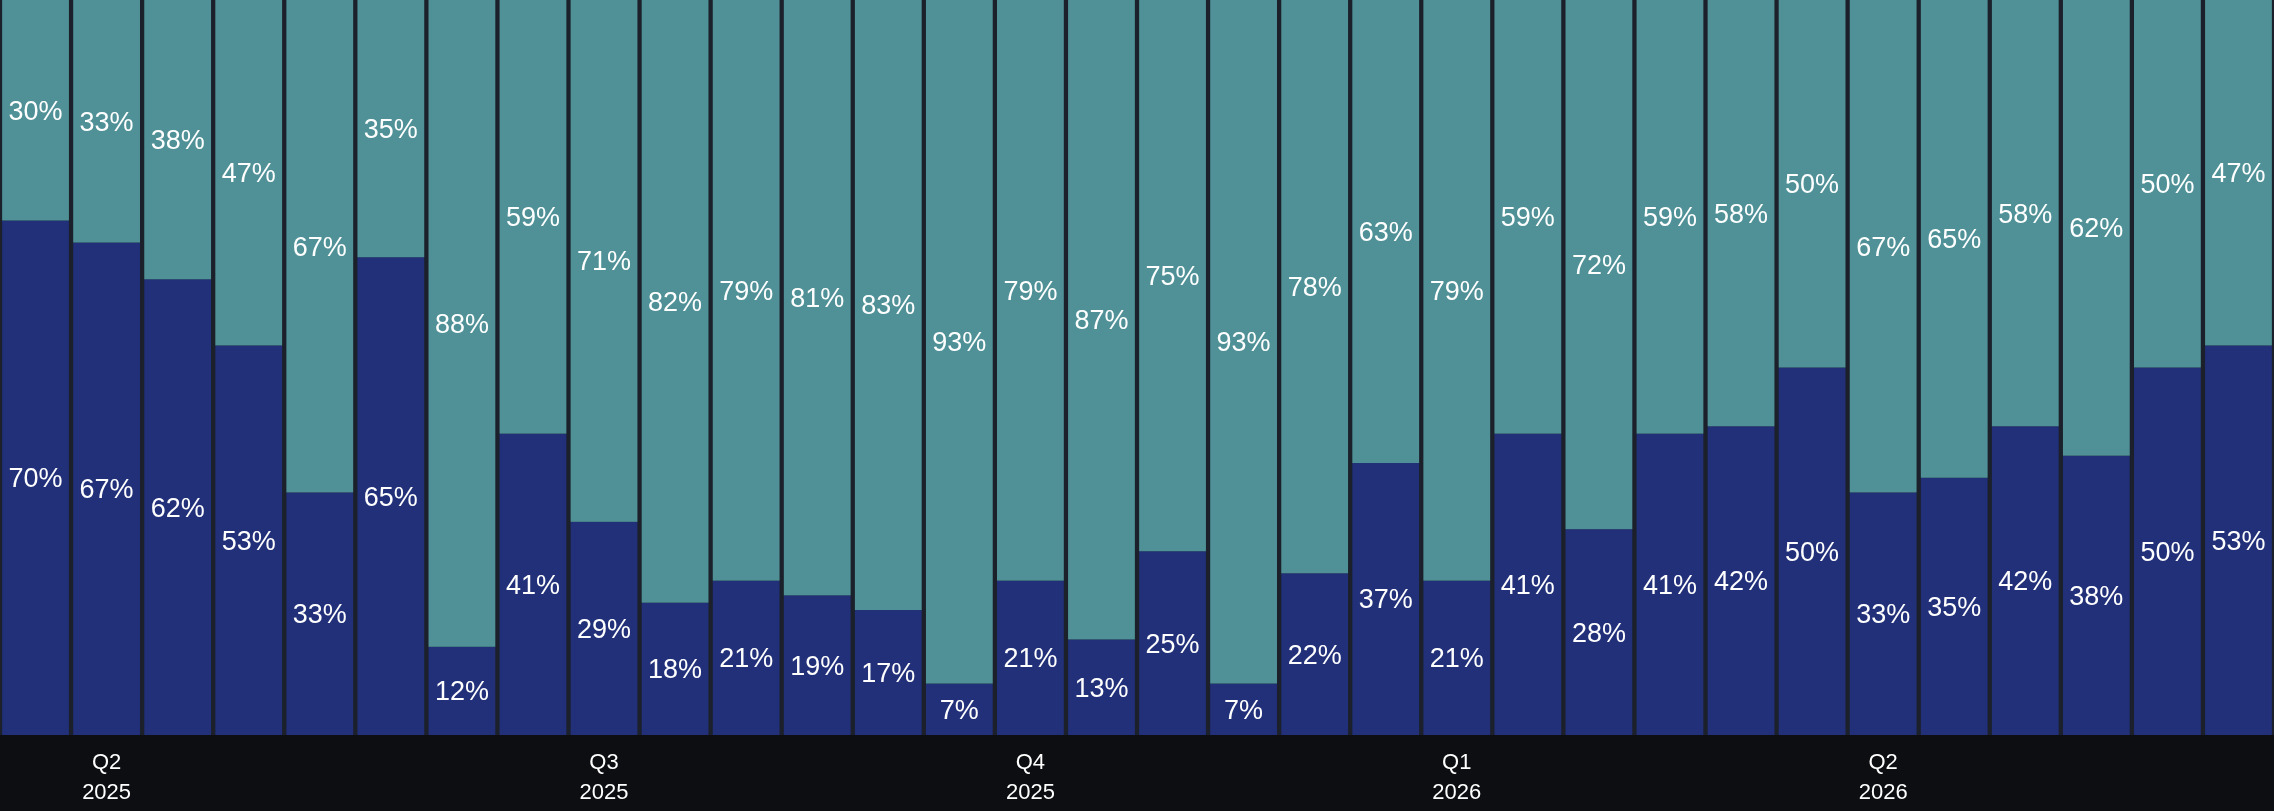 The height and width of the screenshot is (811, 2274). I want to click on data-label: 17%, so click(888, 672).